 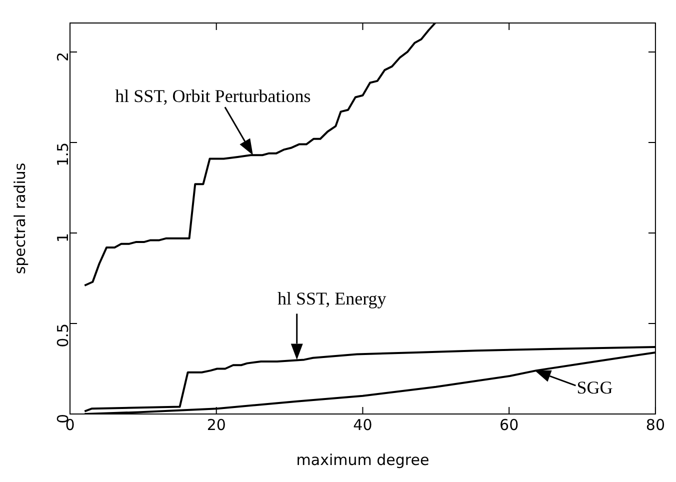 What do you see at coordinates (63, 154) in the screenshot?
I see `y-tick-label: 1.5` at bounding box center [63, 154].